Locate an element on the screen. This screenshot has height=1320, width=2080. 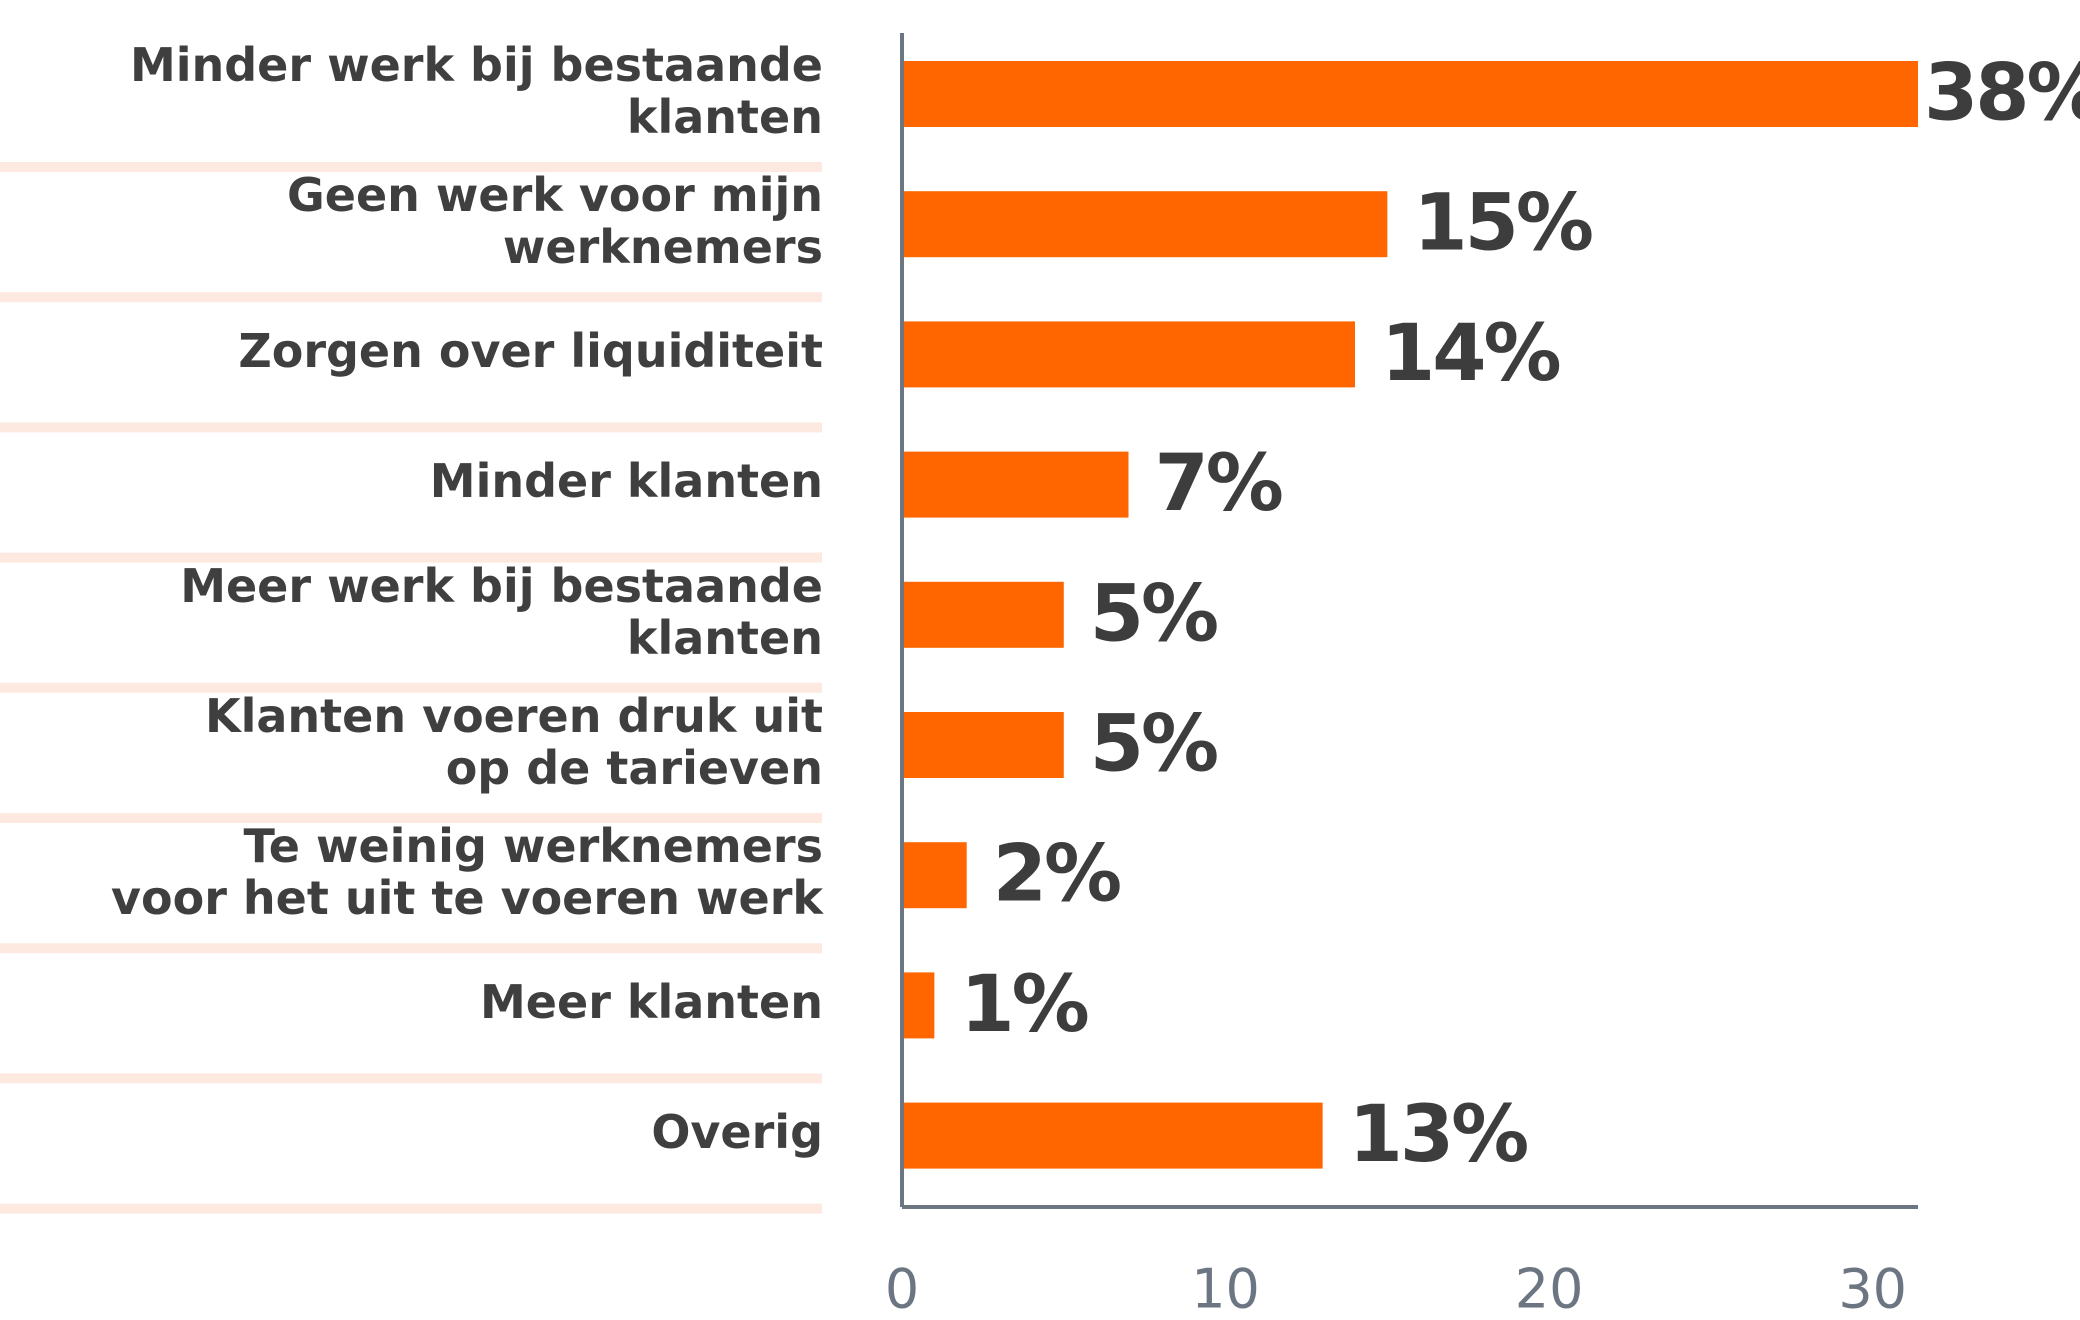
value-label: 1% is located at coordinates (1023, 1005).